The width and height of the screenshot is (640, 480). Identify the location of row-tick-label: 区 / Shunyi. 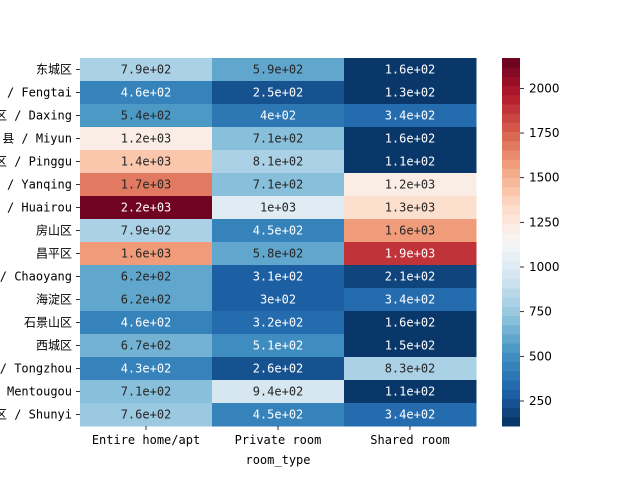
(36, 415).